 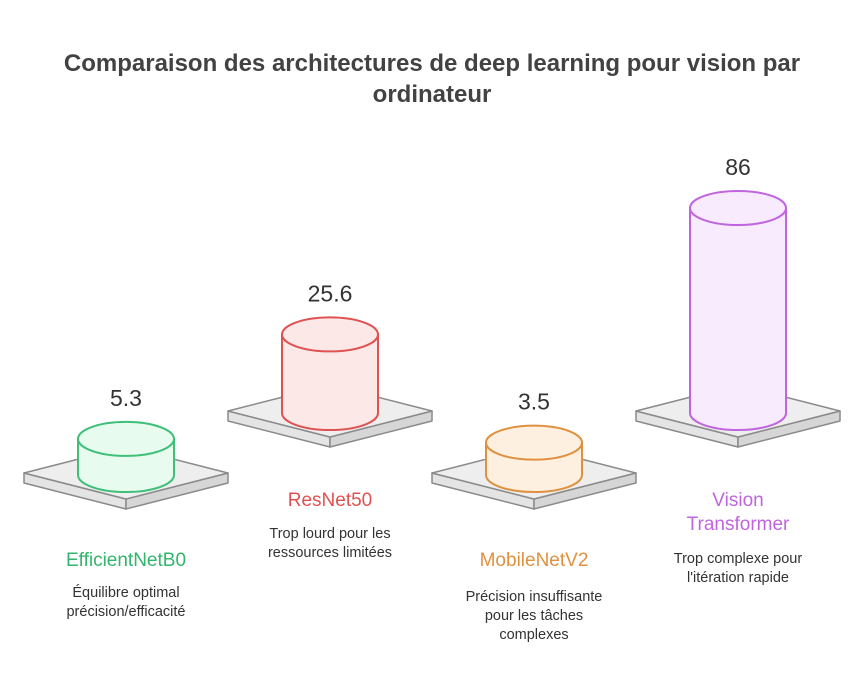 I want to click on category-label-vision-transformer: Vision, so click(x=737, y=500).